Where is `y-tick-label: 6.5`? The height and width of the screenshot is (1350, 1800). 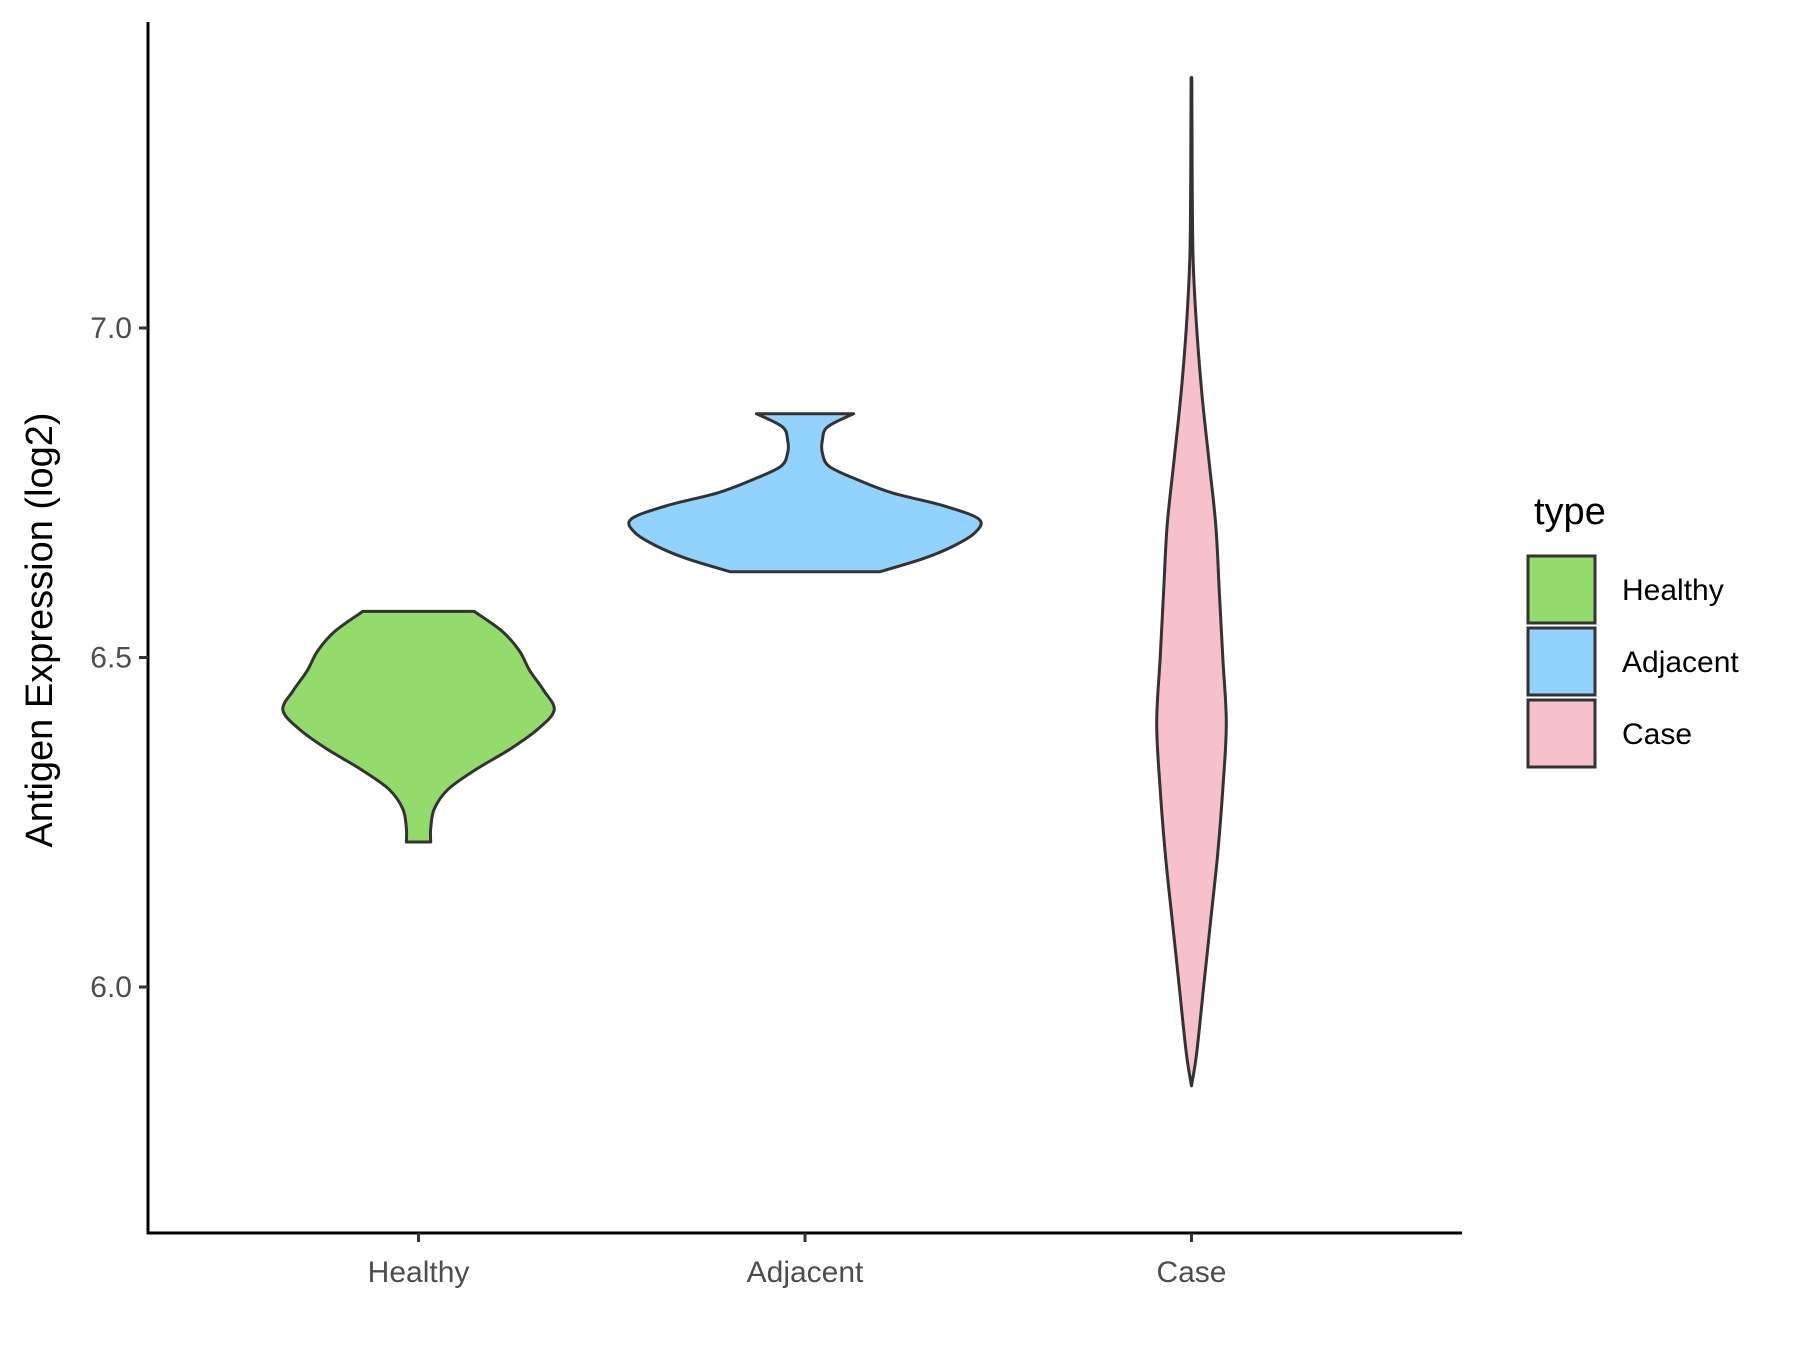
y-tick-label: 6.5 is located at coordinates (111, 658).